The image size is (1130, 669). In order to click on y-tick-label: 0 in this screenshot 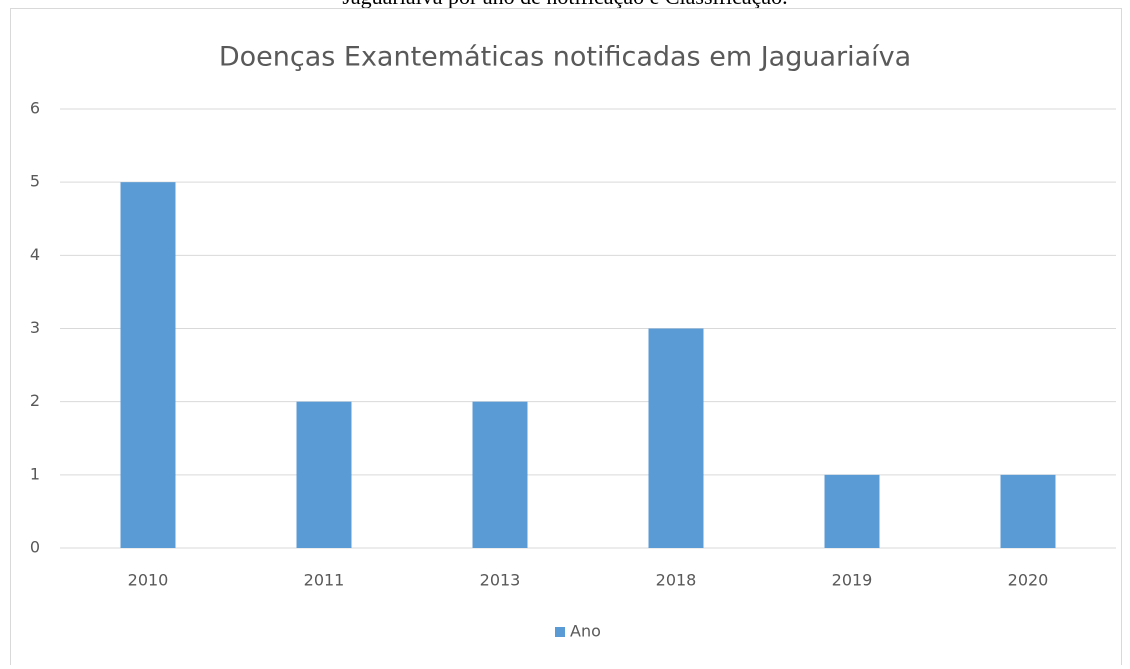, I will do `click(35, 547)`.